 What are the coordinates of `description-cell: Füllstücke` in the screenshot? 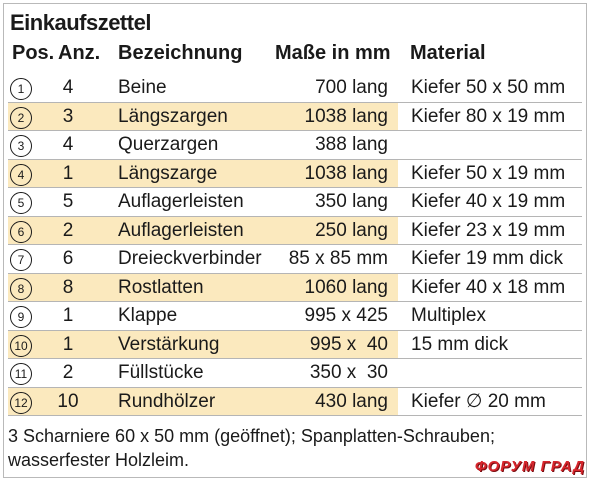 It's located at (161, 372).